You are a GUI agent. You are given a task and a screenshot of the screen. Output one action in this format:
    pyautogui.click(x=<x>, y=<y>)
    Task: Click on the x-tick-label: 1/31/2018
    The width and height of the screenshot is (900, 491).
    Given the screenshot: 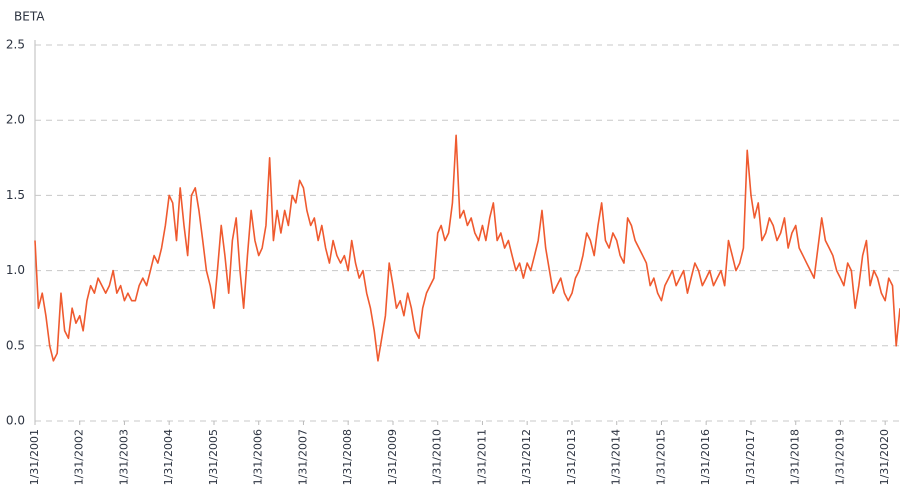 What is the action you would take?
    pyautogui.click(x=795, y=457)
    